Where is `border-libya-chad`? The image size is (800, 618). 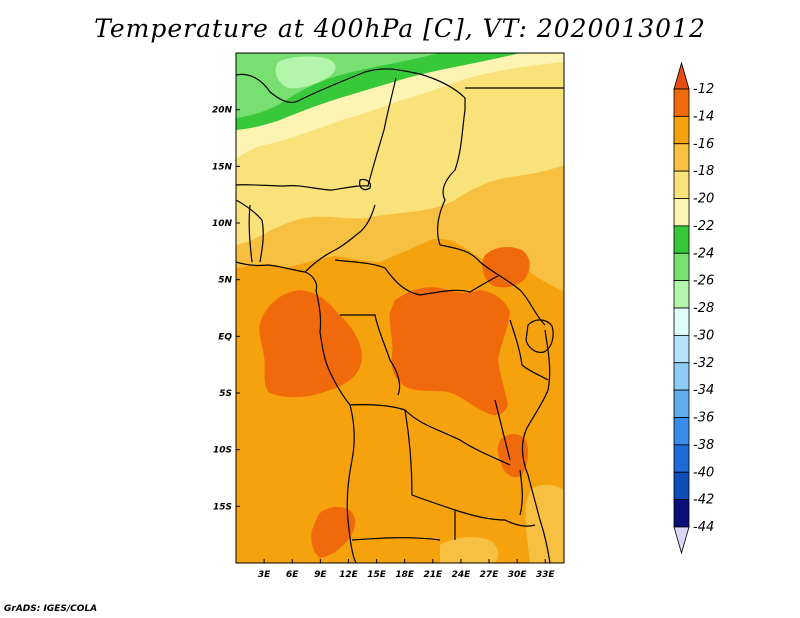 border-libya-chad is located at coordinates (382, 89).